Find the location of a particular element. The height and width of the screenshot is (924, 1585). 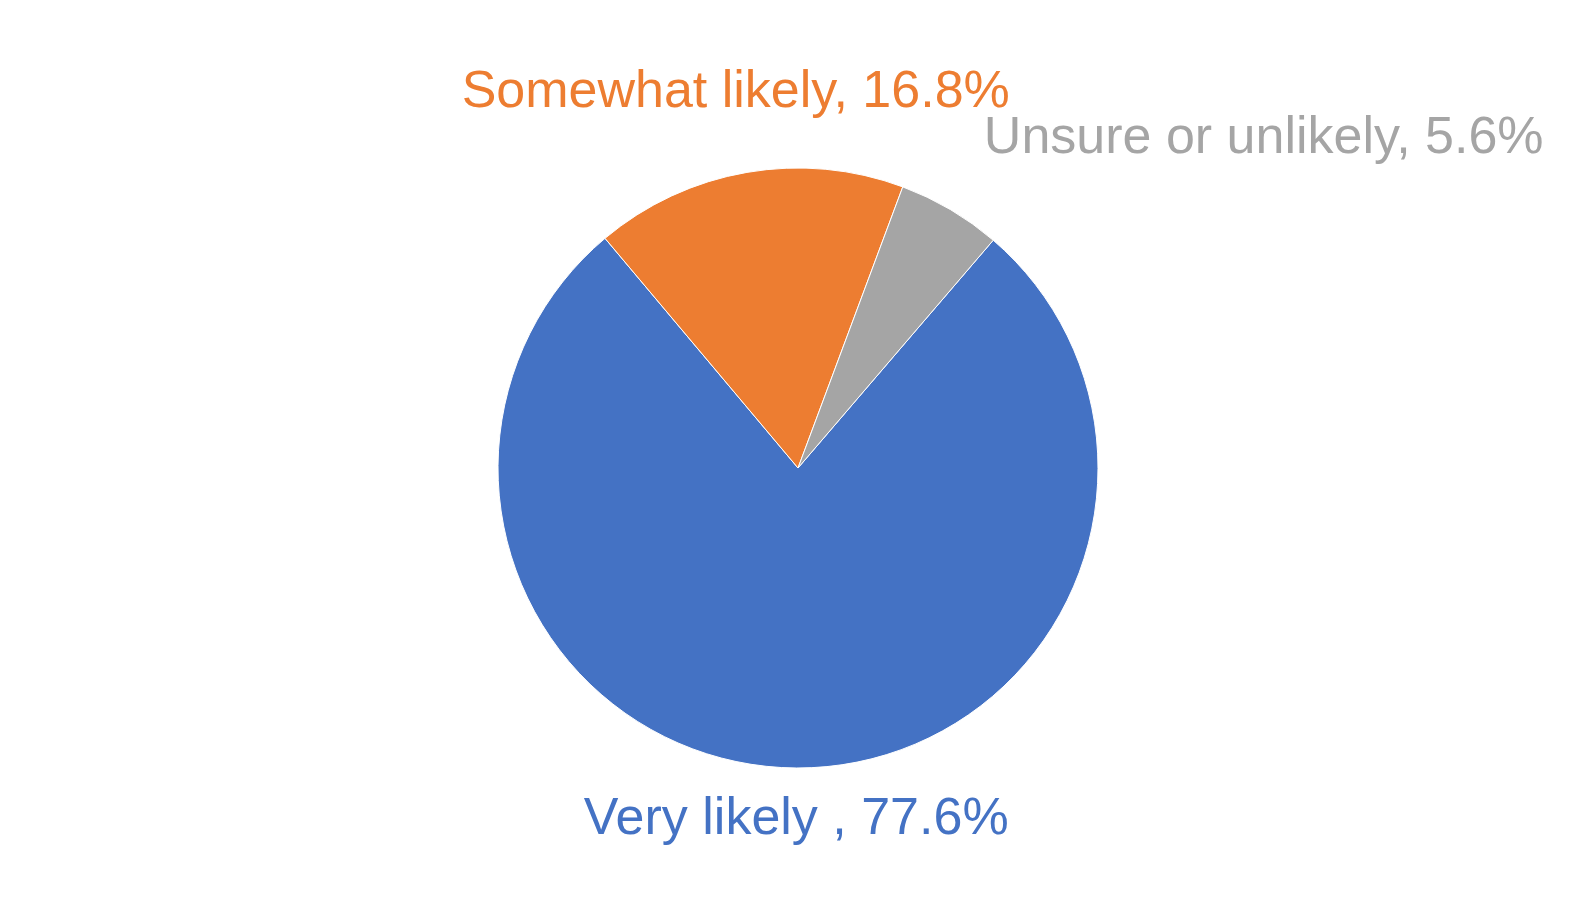

slice-label: Very likely , 77.6% is located at coordinates (796, 816).